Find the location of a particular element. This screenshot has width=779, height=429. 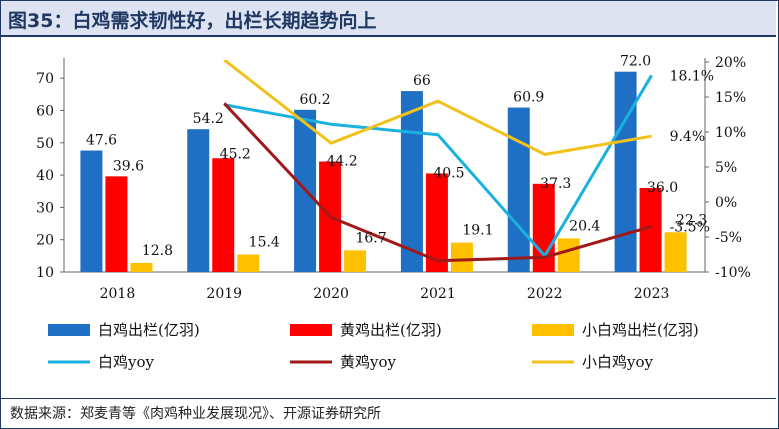

x-tick-label: 2023 is located at coordinates (652, 294).